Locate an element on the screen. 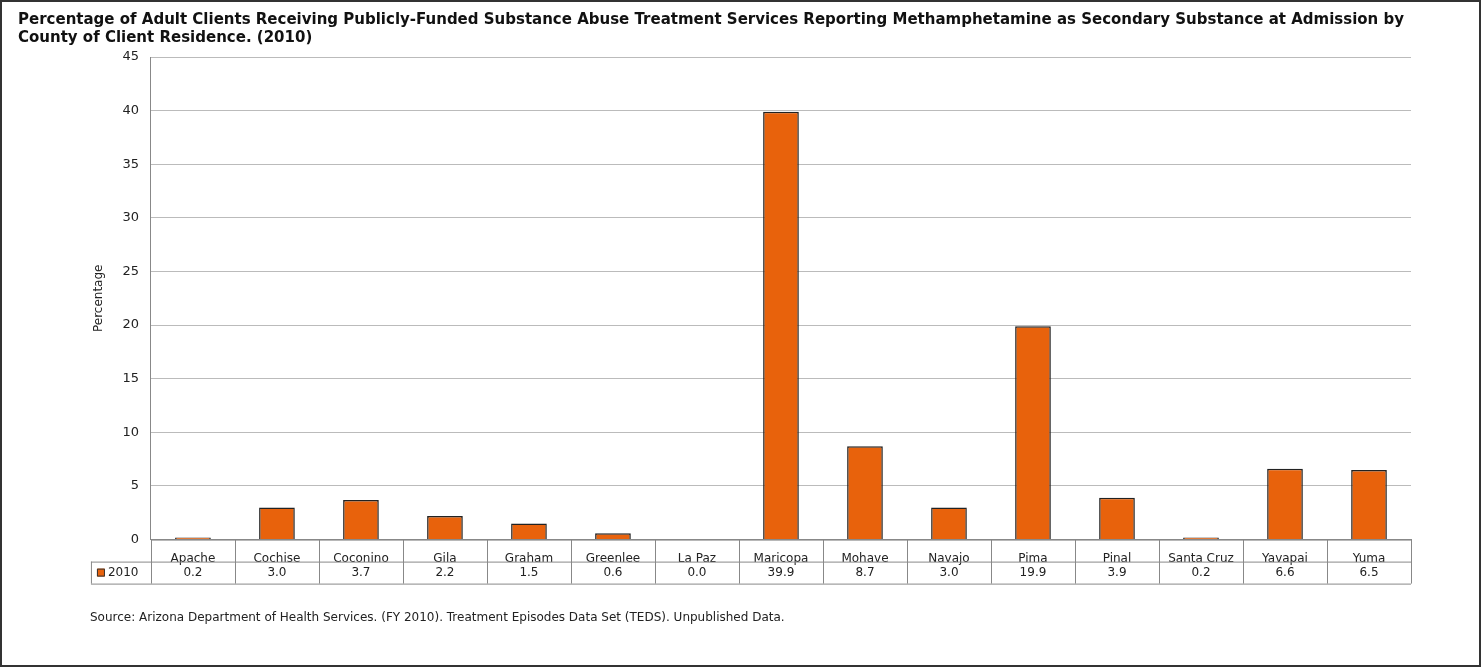  y-tick-label: 35 is located at coordinates (130, 163).